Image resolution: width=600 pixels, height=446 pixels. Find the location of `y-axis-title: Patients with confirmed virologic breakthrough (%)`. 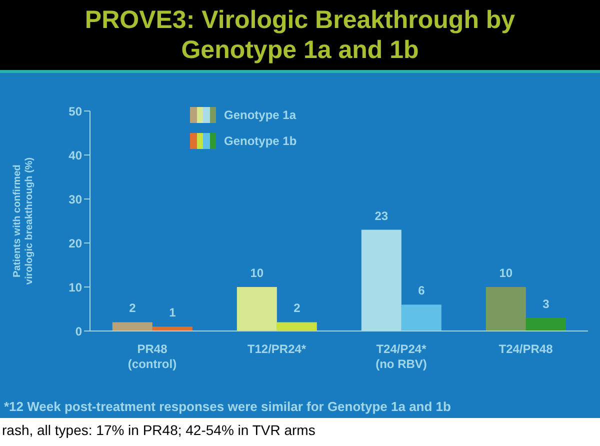

y-axis-title: Patients with confirmed virologic breakthrough (%) is located at coordinates (23, 221).